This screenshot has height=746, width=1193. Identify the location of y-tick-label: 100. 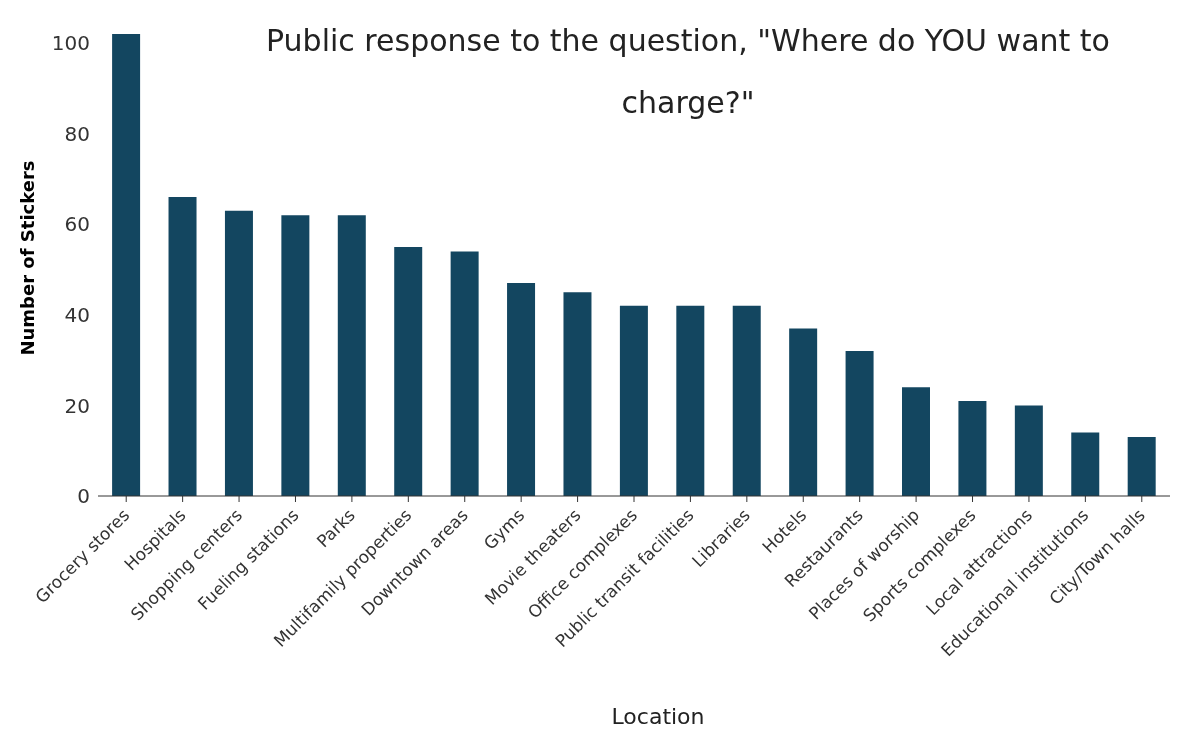
(70, 43).